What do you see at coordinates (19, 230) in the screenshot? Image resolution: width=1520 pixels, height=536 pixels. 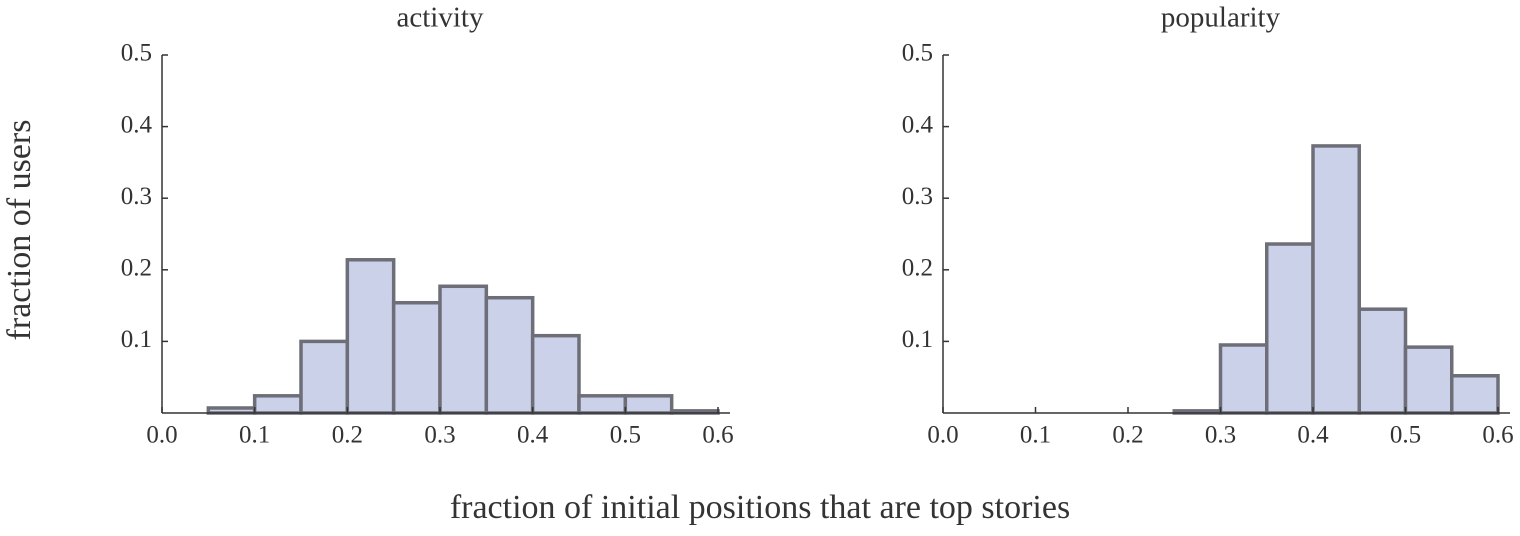 I see `y-axis-label: fraction of users` at bounding box center [19, 230].